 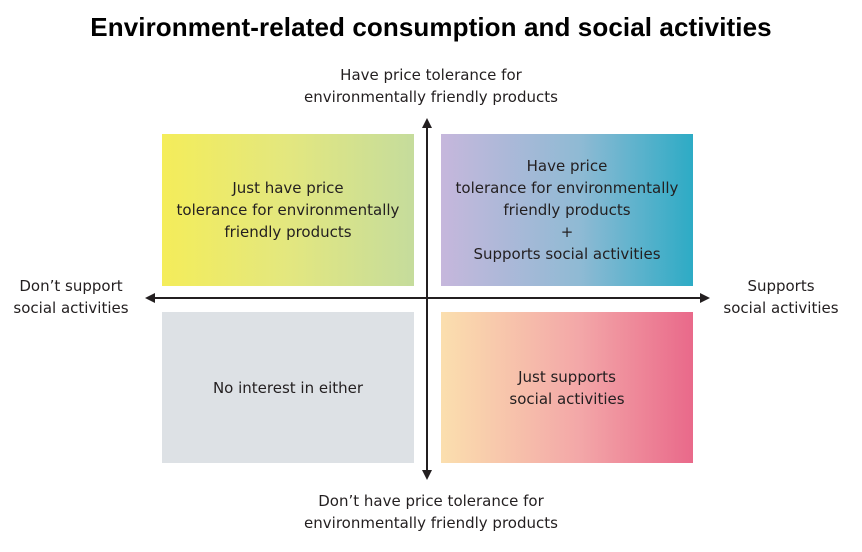 What do you see at coordinates (71, 297) in the screenshot?
I see `axis-label-left: Don’t support social activities` at bounding box center [71, 297].